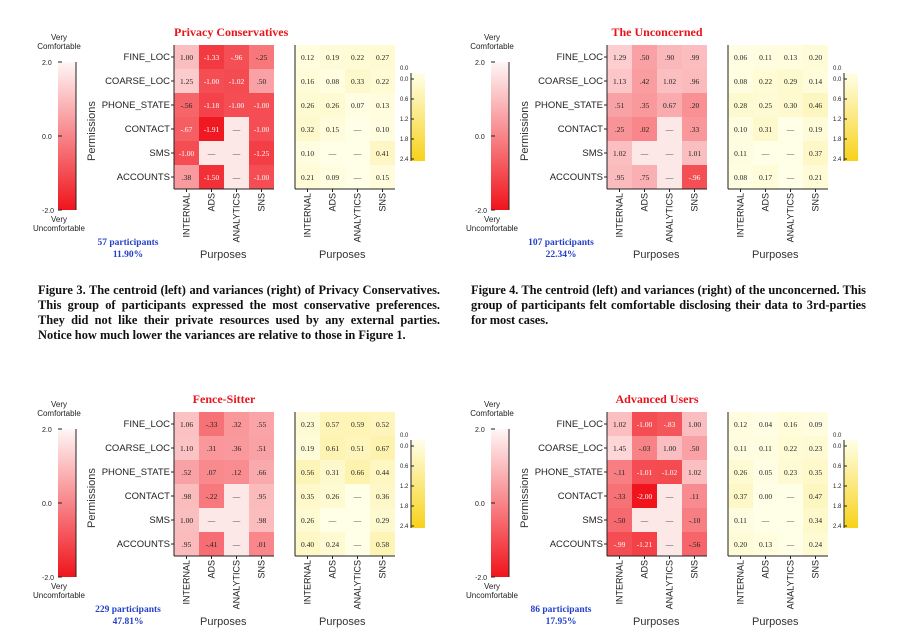 The image size is (901, 640). What do you see at coordinates (741, 582) in the screenshot?
I see `variance-col-label: INTERNAL` at bounding box center [741, 582].